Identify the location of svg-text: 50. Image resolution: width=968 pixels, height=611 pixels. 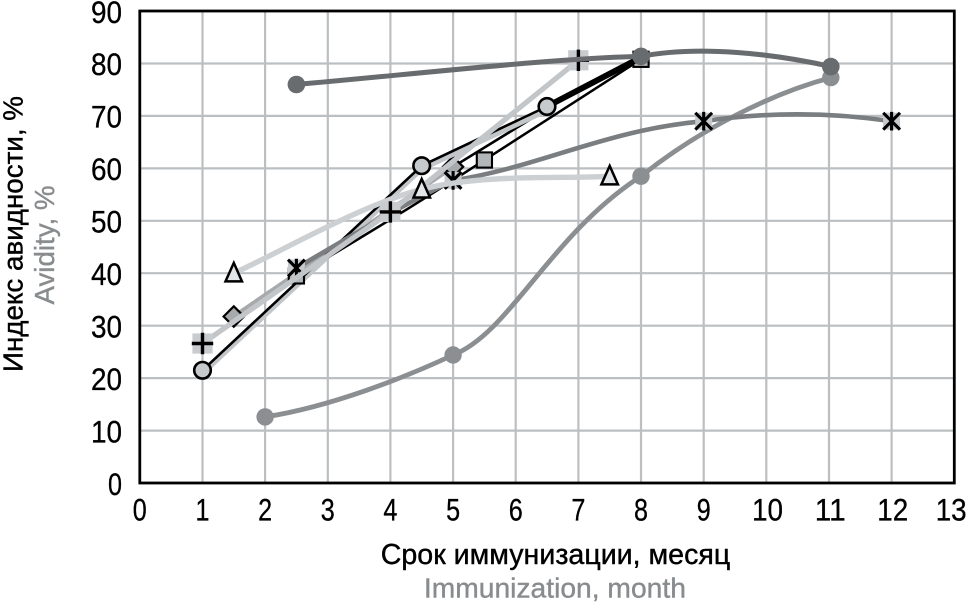
(106, 222).